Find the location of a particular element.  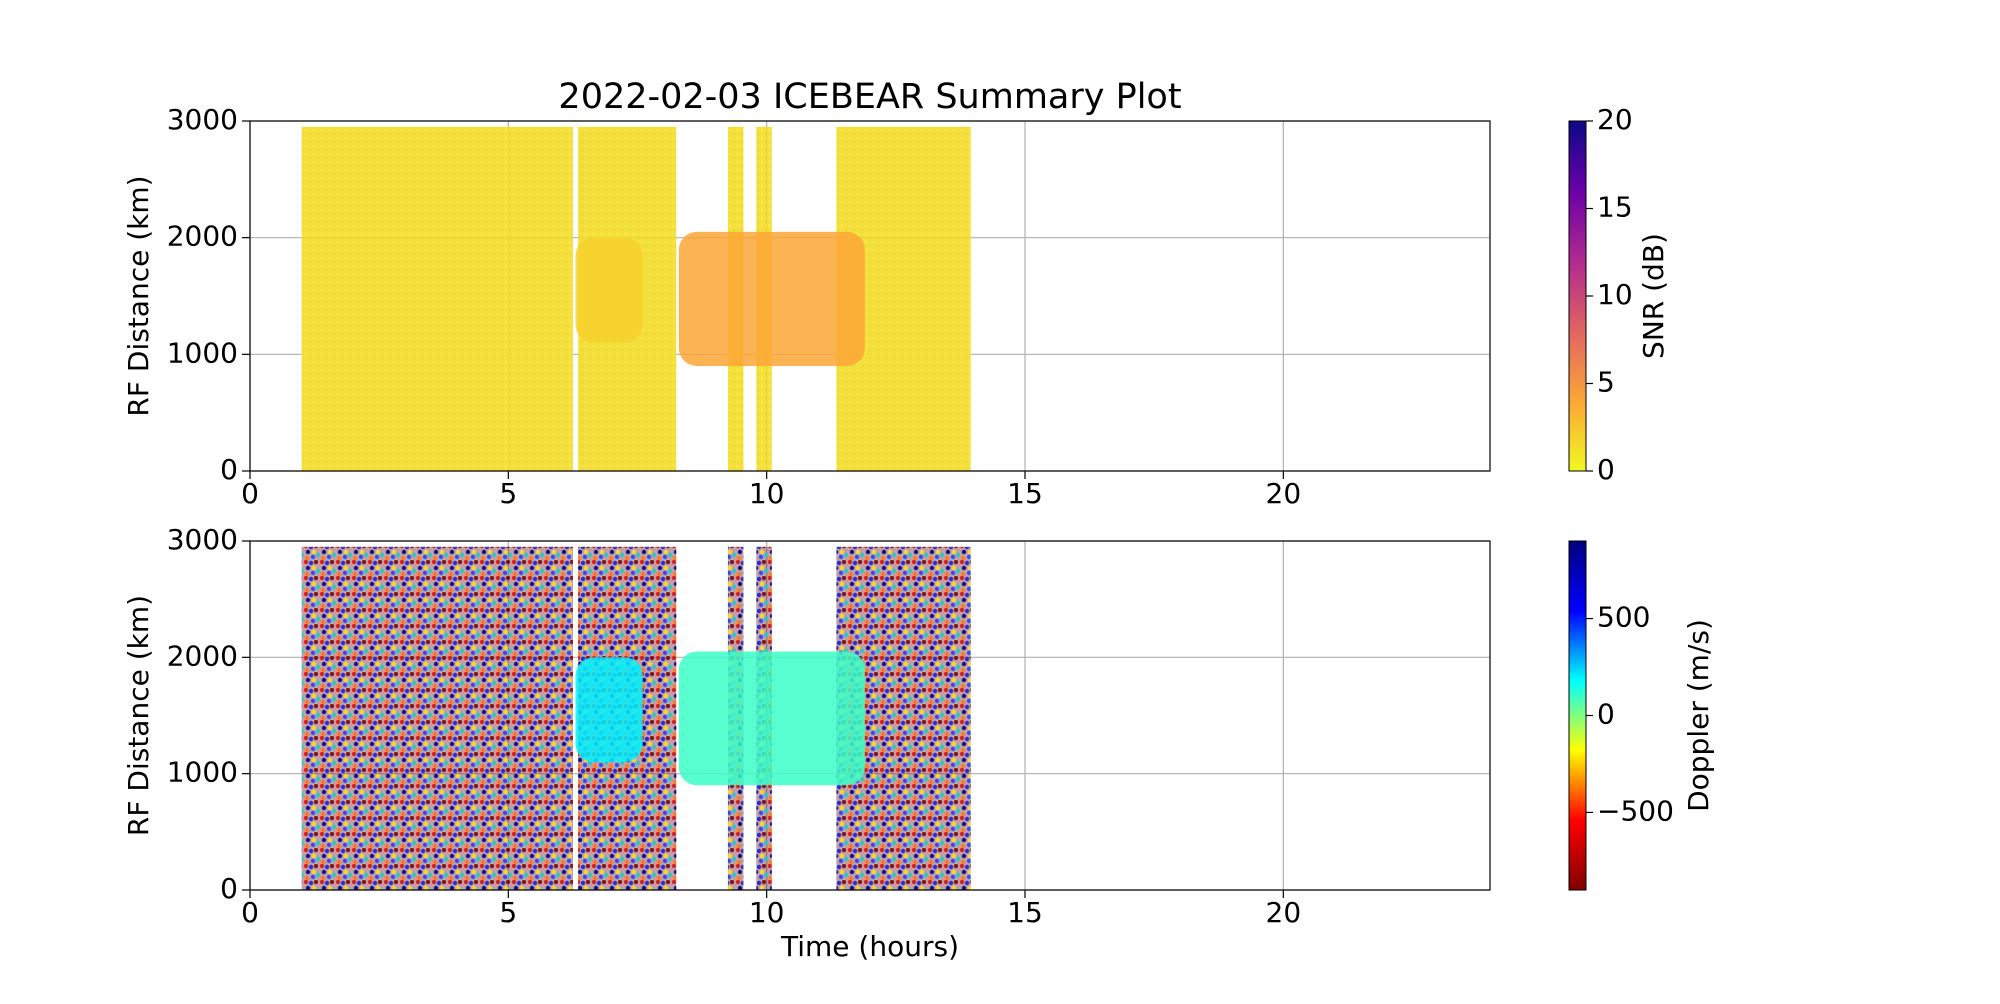

colorbar-tick-label: 500 is located at coordinates (1623, 617).